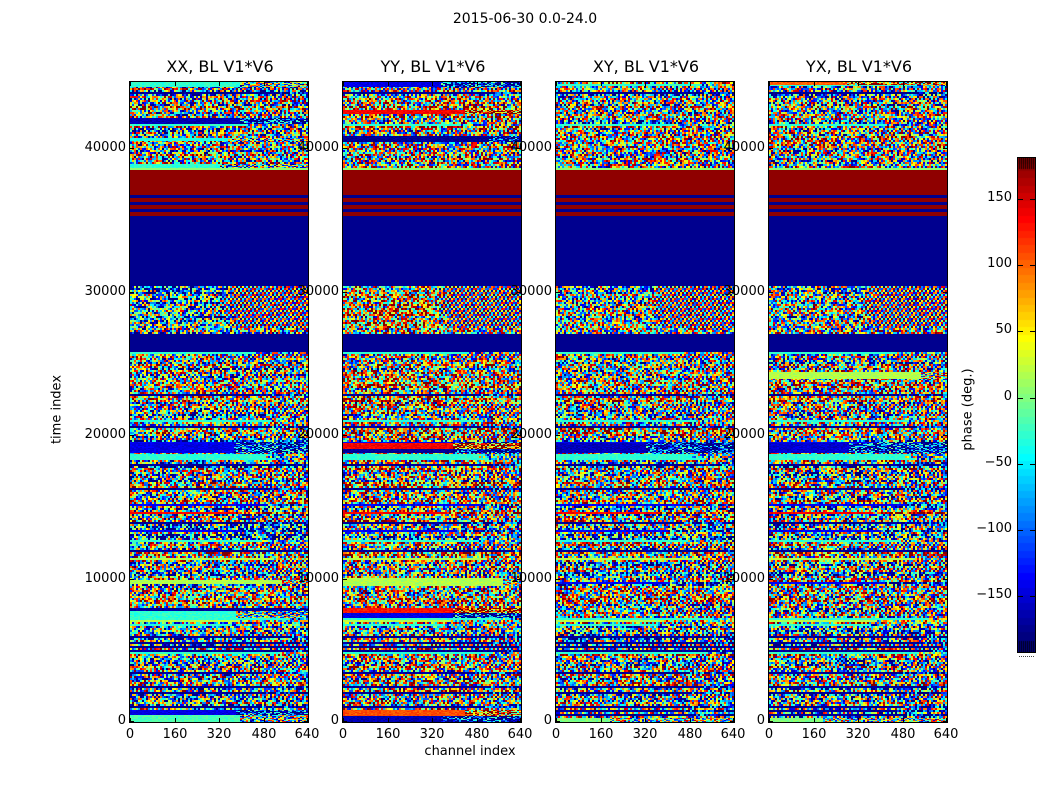 The width and height of the screenshot is (1050, 800). What do you see at coordinates (525, 19) in the screenshot?
I see `figure-title: 2015-06-30 0.0-24.0` at bounding box center [525, 19].